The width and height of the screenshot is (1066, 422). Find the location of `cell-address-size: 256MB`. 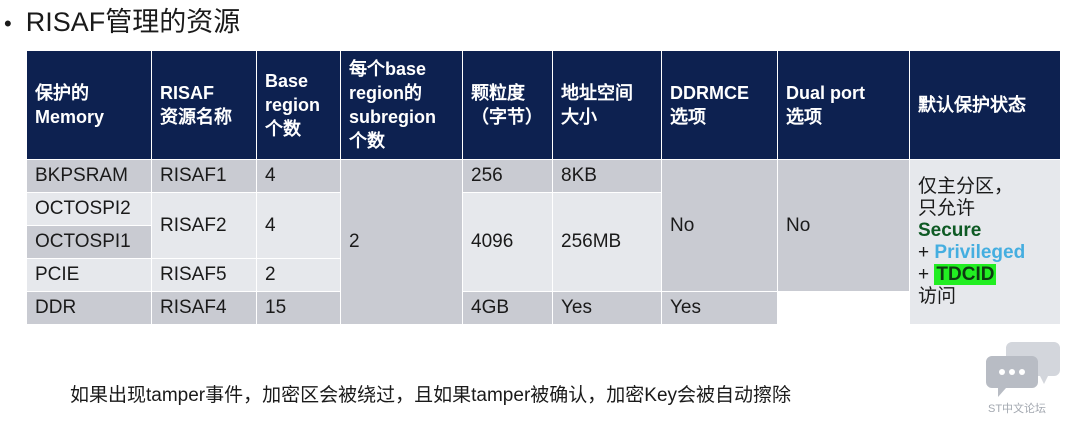

cell-address-size: 256MB is located at coordinates (607, 242).